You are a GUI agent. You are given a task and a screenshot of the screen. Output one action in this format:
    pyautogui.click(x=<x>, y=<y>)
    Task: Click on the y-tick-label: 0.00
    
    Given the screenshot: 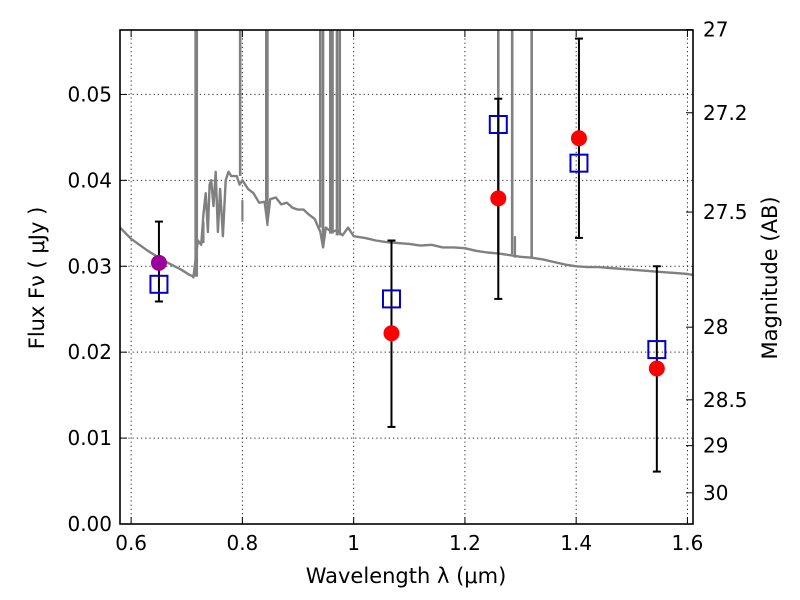 What is the action you would take?
    pyautogui.click(x=89, y=524)
    